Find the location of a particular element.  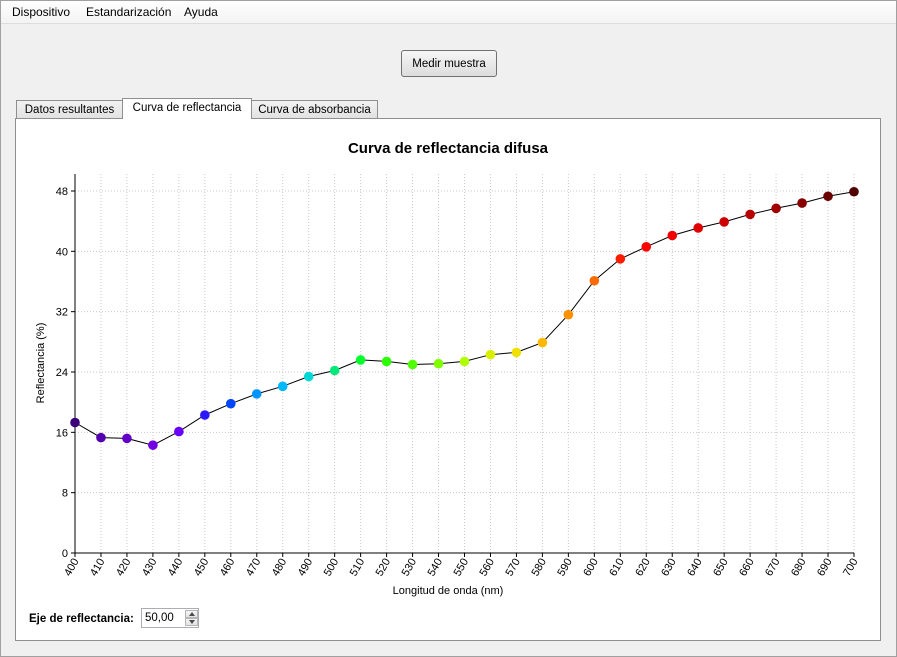

x-tick-label: 680 is located at coordinates (799, 568).